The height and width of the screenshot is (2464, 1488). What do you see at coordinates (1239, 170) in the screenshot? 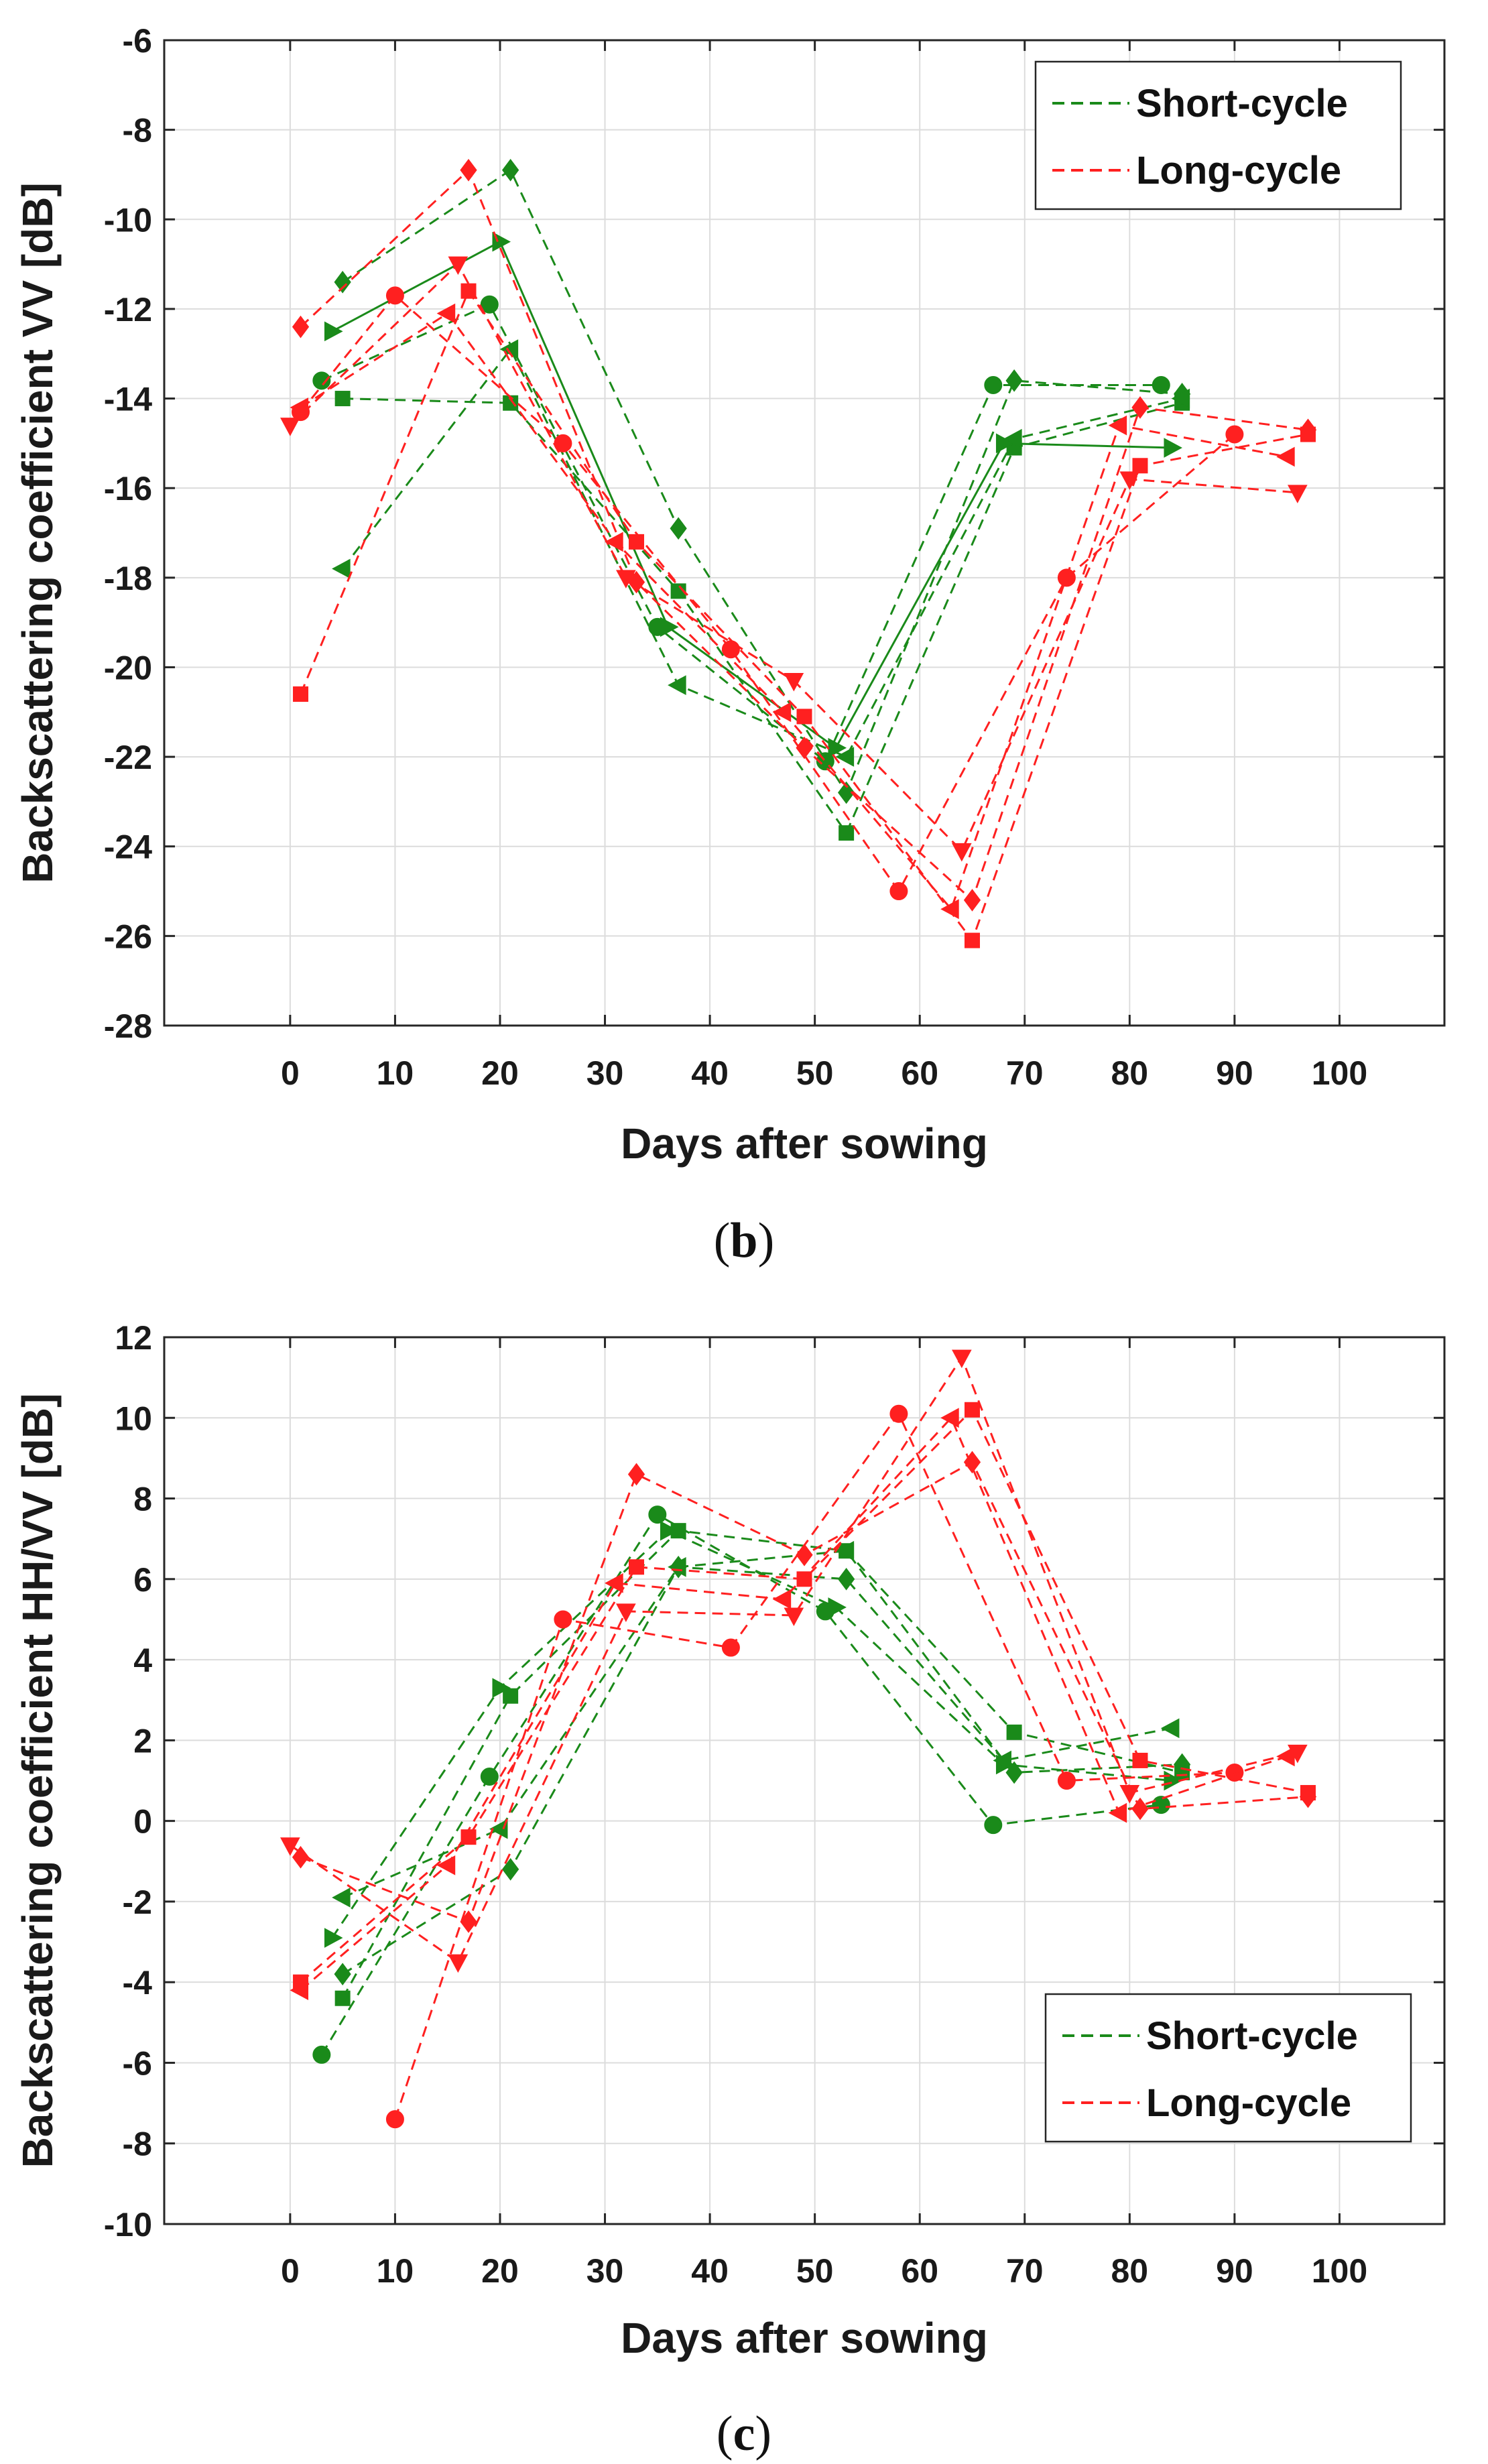
I see `legend-label: Long-cycle` at bounding box center [1239, 170].